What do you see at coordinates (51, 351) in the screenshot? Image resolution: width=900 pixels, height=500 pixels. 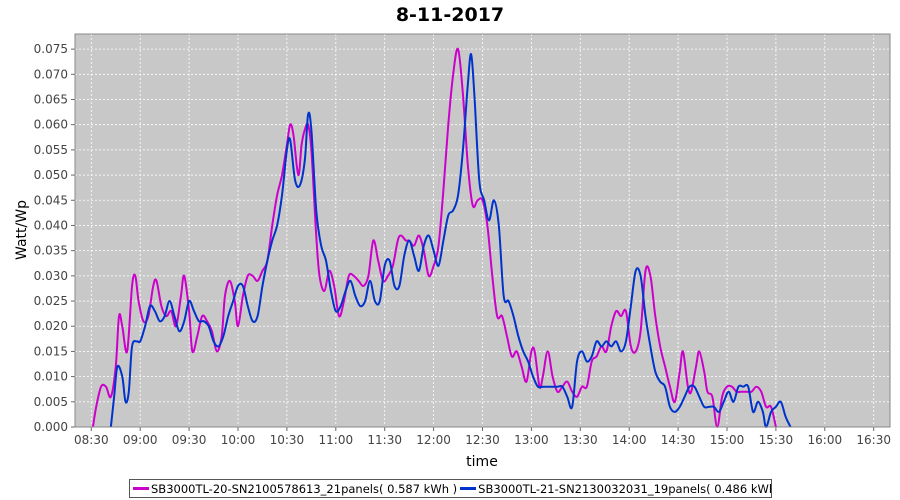 I see `y-tick-label: 0.015` at bounding box center [51, 351].